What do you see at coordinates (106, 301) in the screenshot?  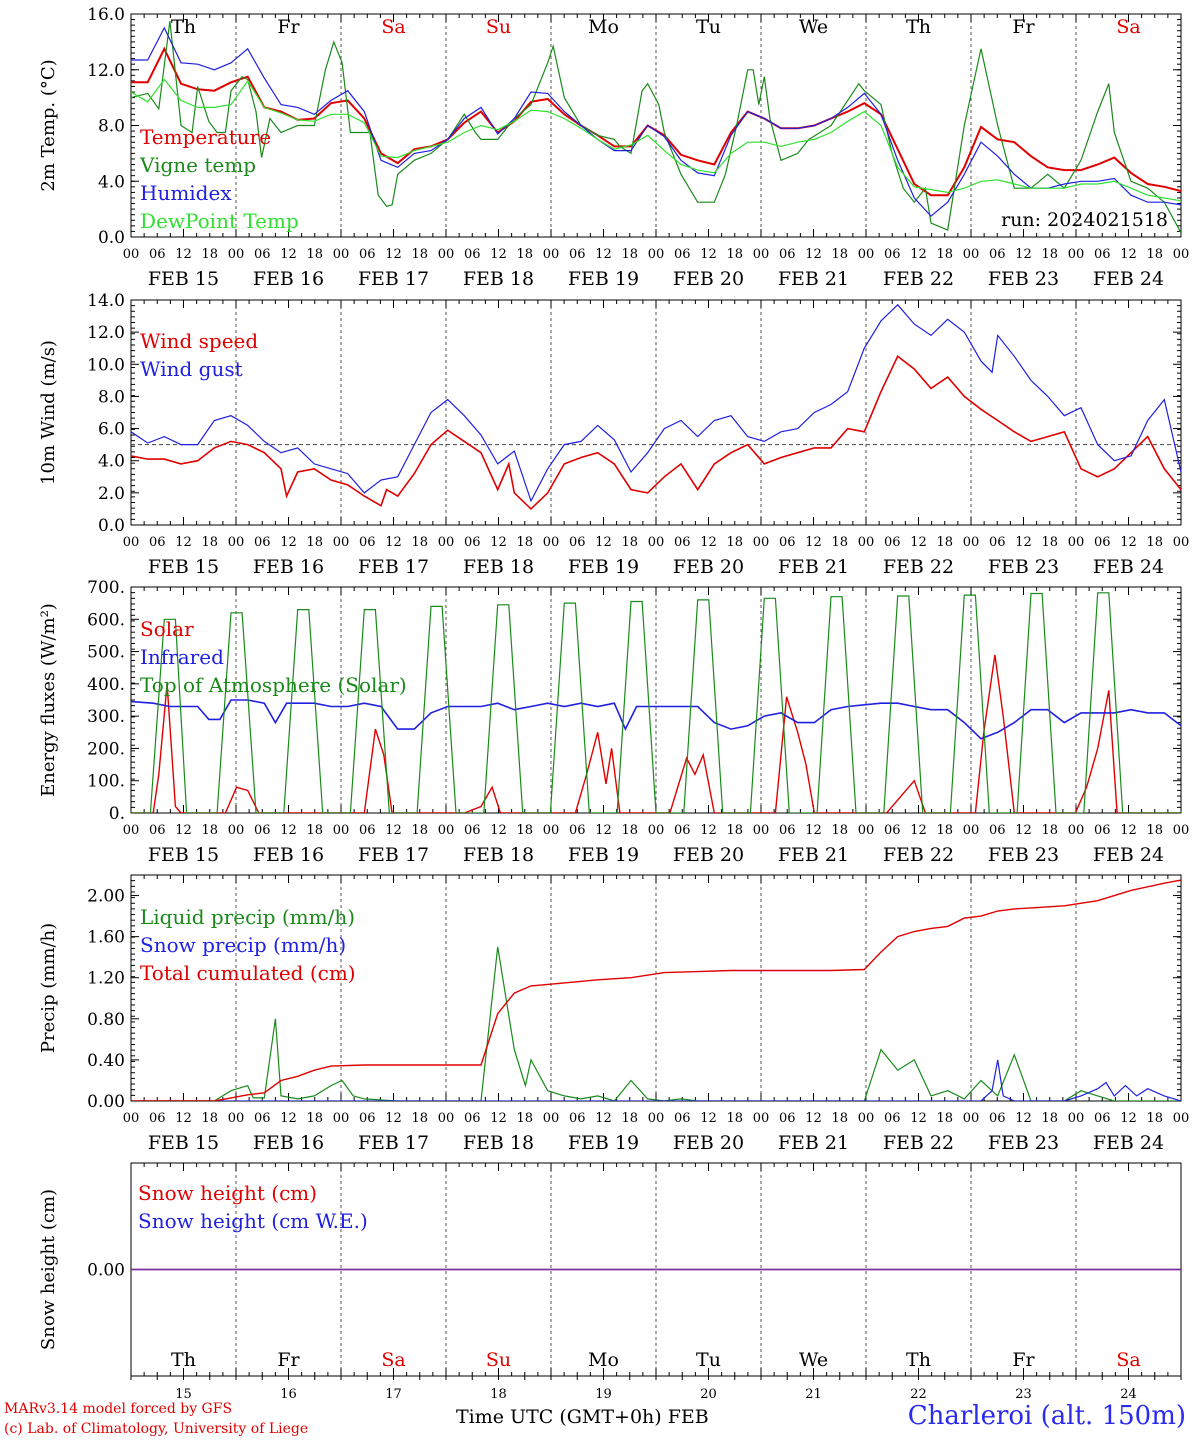 I see `y-tick-label: 14.0` at bounding box center [106, 301].